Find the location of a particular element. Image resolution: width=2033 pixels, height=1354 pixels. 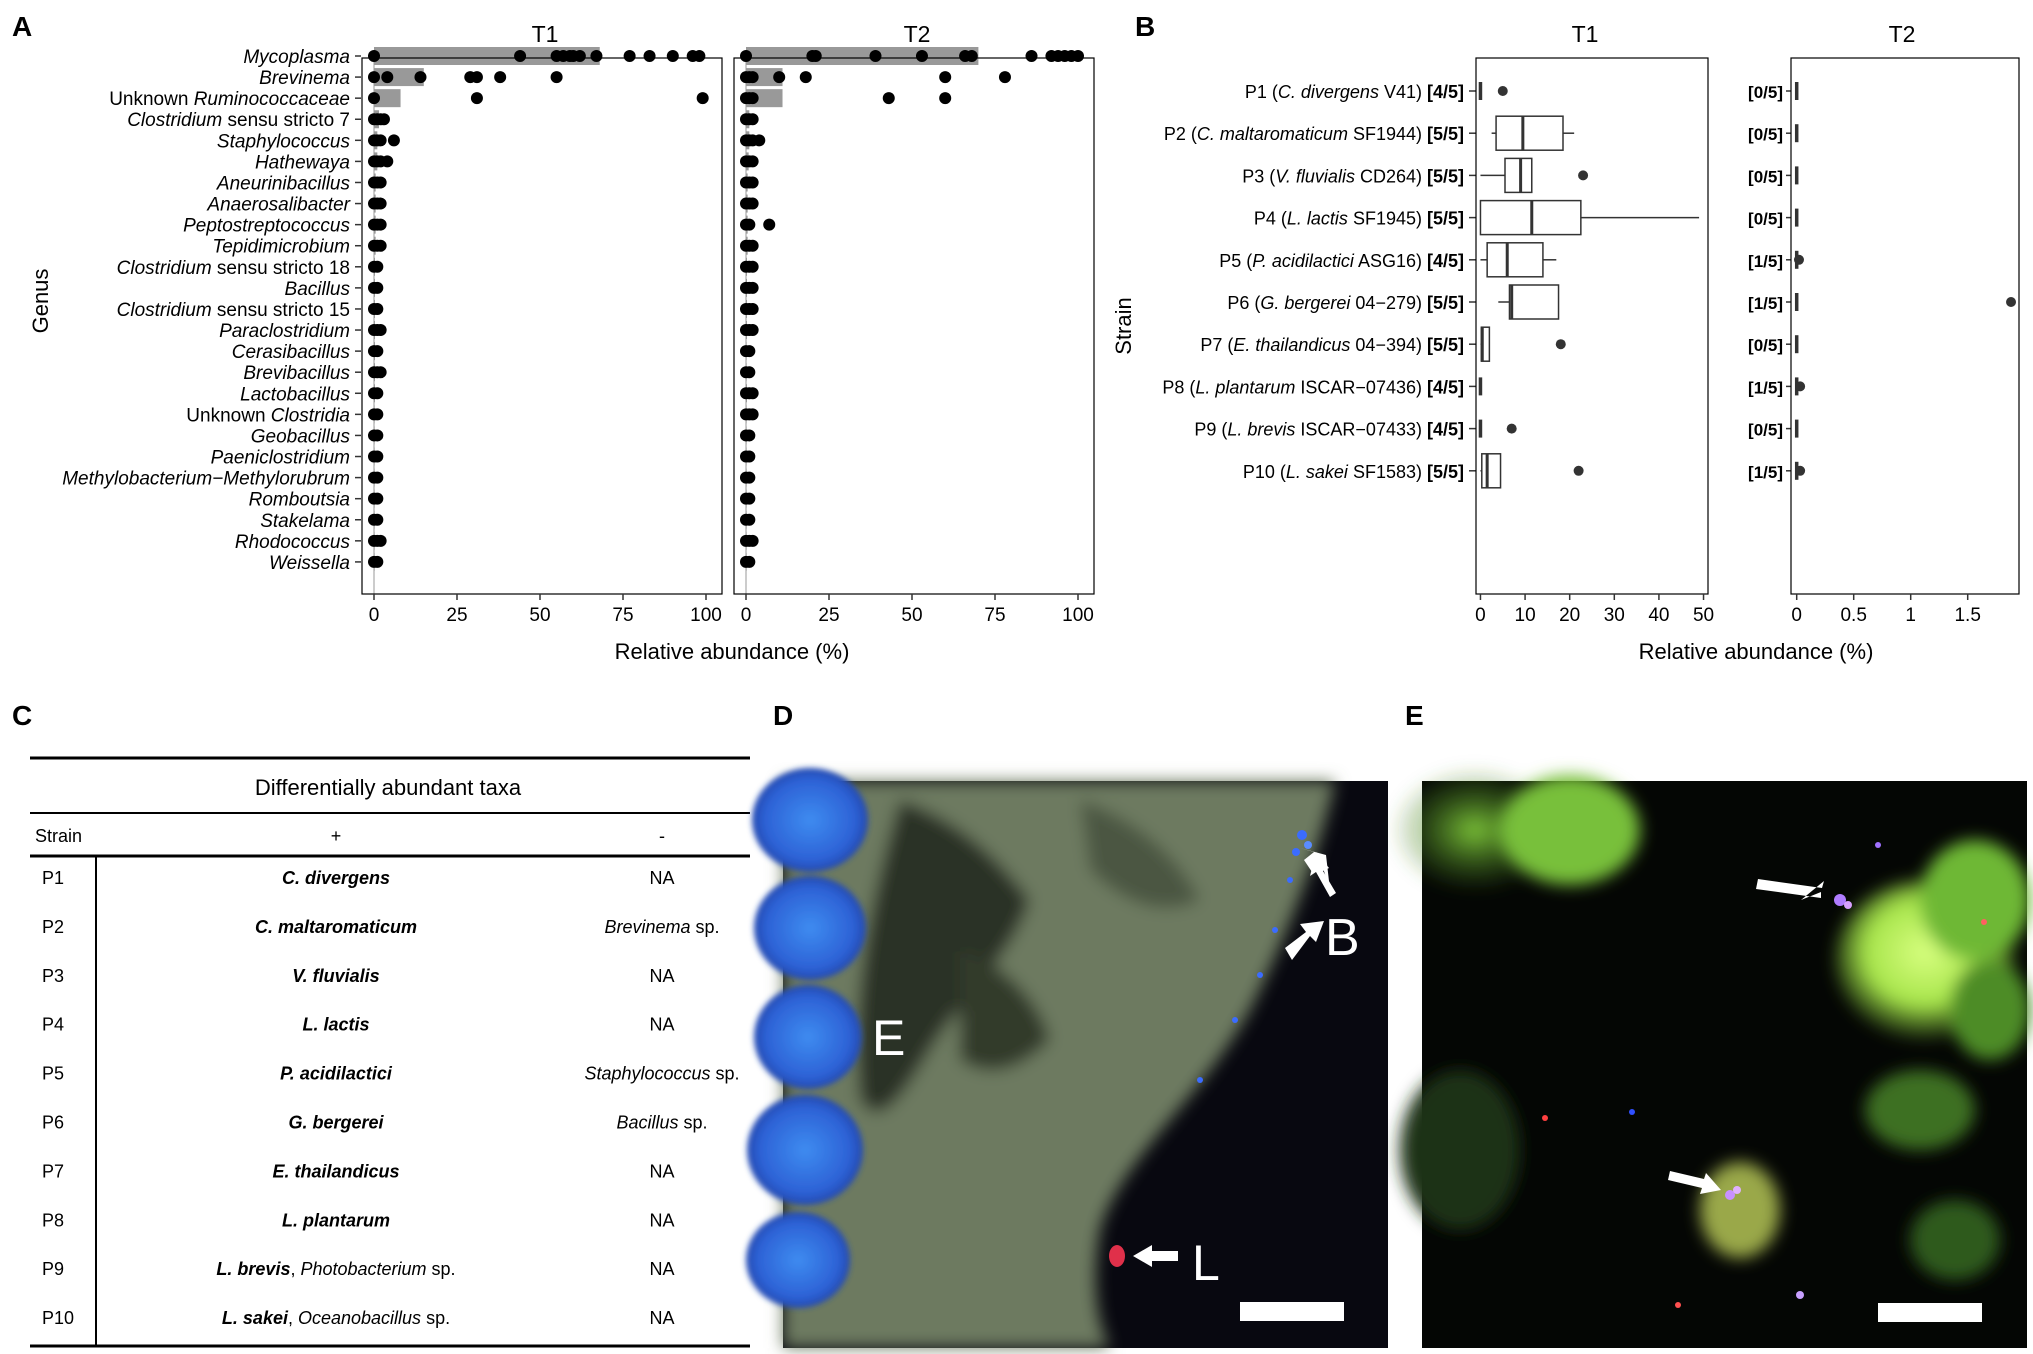

table-cell-strain: P9 is located at coordinates (53, 1269).